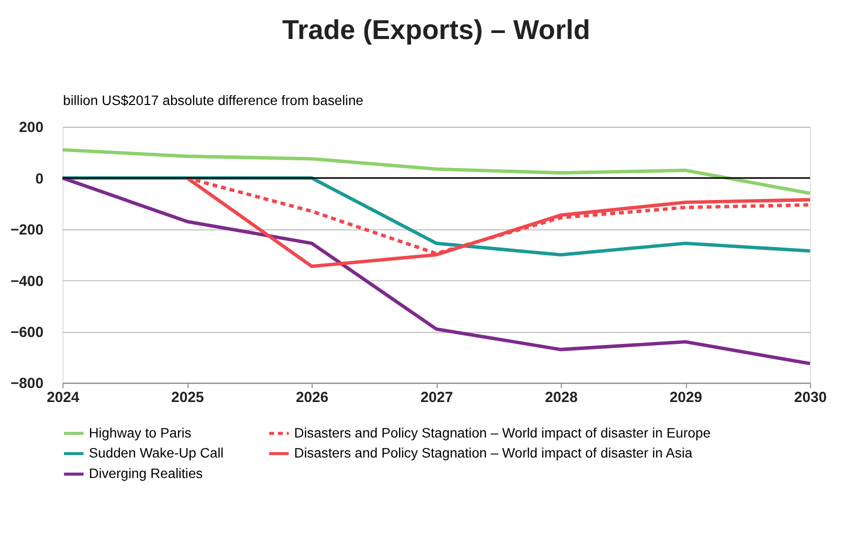 This screenshot has height=549, width=851. What do you see at coordinates (27, 332) in the screenshot?
I see `y-tick-label: −600` at bounding box center [27, 332].